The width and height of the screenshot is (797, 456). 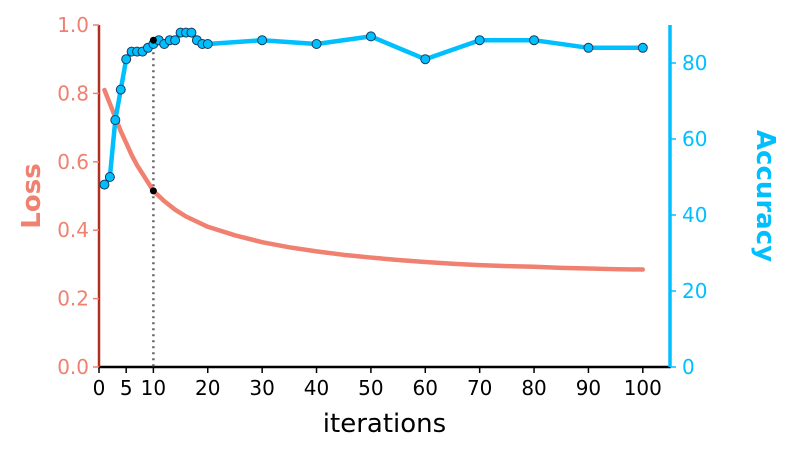 What do you see at coordinates (32, 195) in the screenshot?
I see `left-y-axis-title: Loss` at bounding box center [32, 195].